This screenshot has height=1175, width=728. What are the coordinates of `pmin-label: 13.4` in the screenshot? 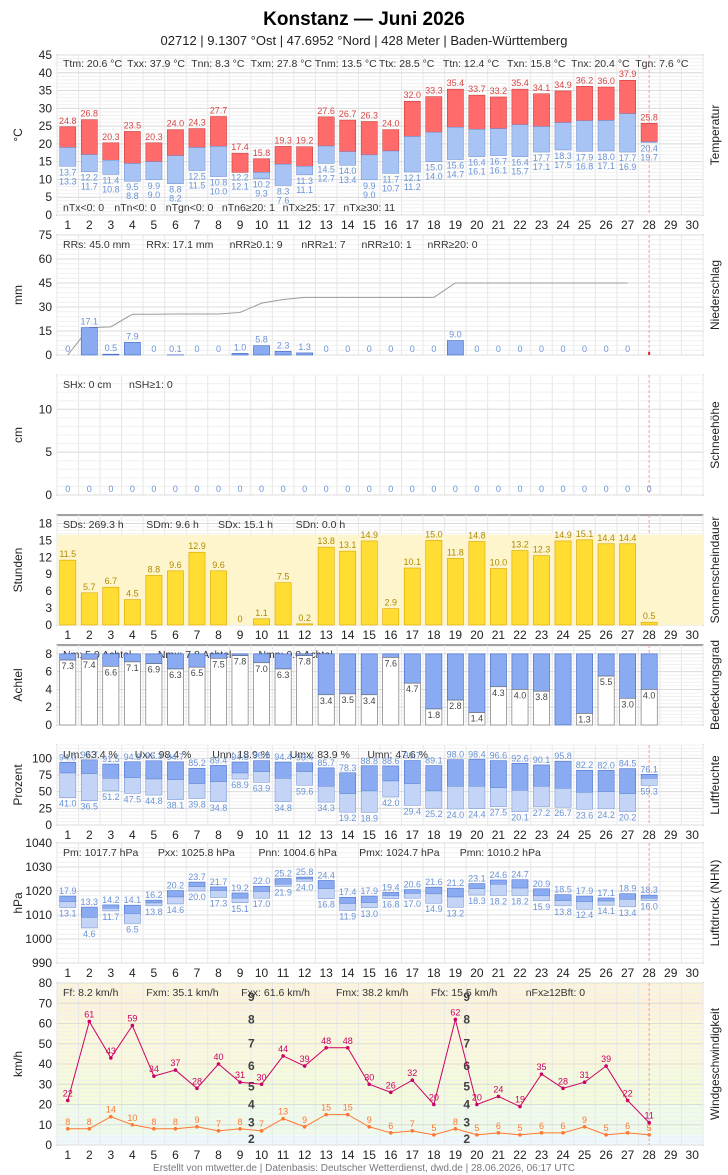 It's located at (628, 913).